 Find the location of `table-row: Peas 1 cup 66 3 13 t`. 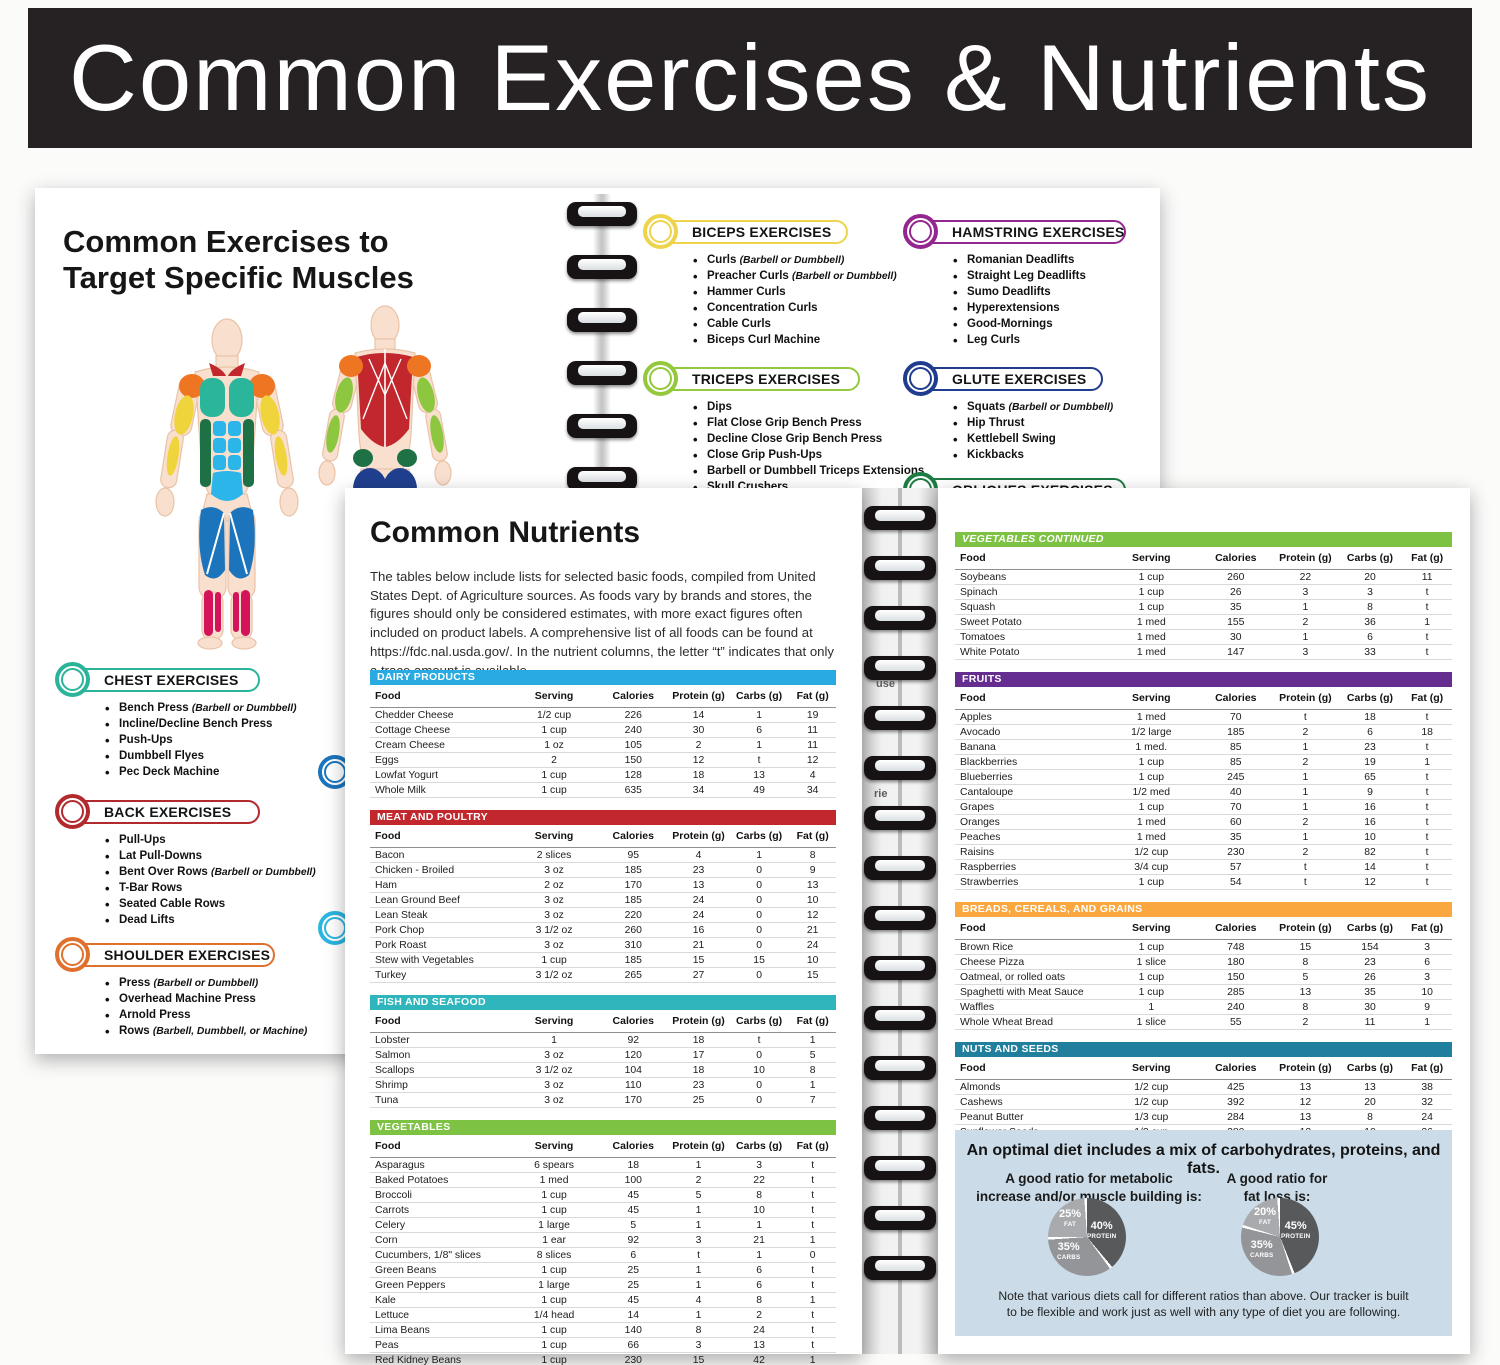

table-row: Peas 1 cup 66 3 13 t is located at coordinates (603, 1345).